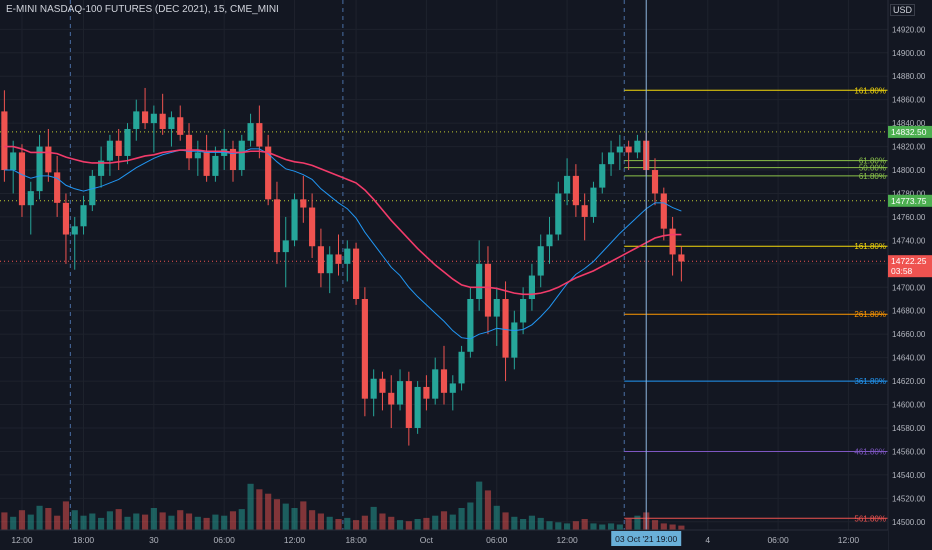  Describe the element at coordinates (870, 246) in the screenshot. I see `fib-level-label: 161.80%` at that location.